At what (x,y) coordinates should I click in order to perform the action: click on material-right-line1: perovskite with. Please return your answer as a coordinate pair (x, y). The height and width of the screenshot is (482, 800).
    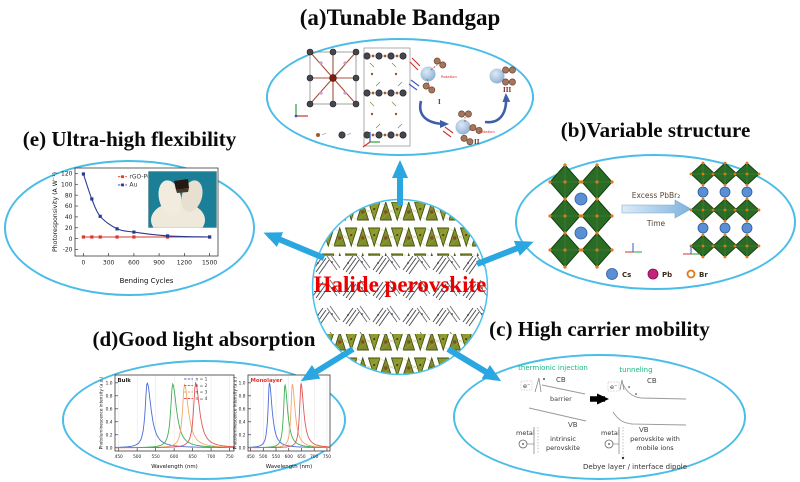
    Looking at the image, I should click on (655, 439).